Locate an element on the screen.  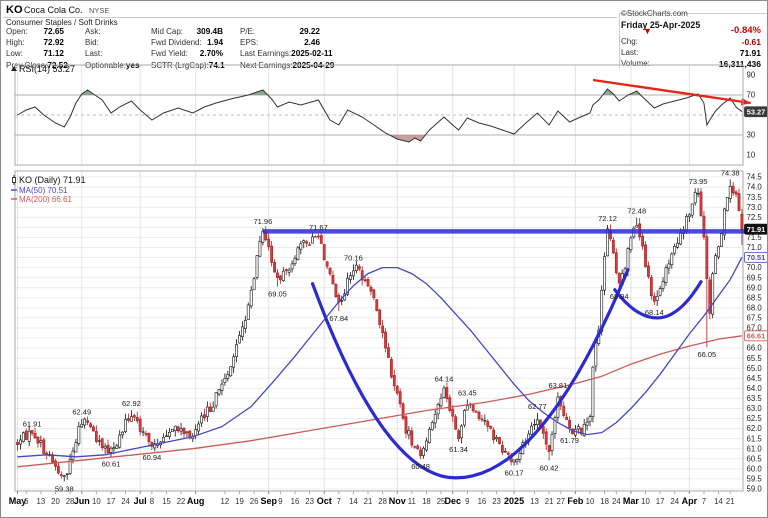
price-axis-tick: 65.5 is located at coordinates (755, 358).